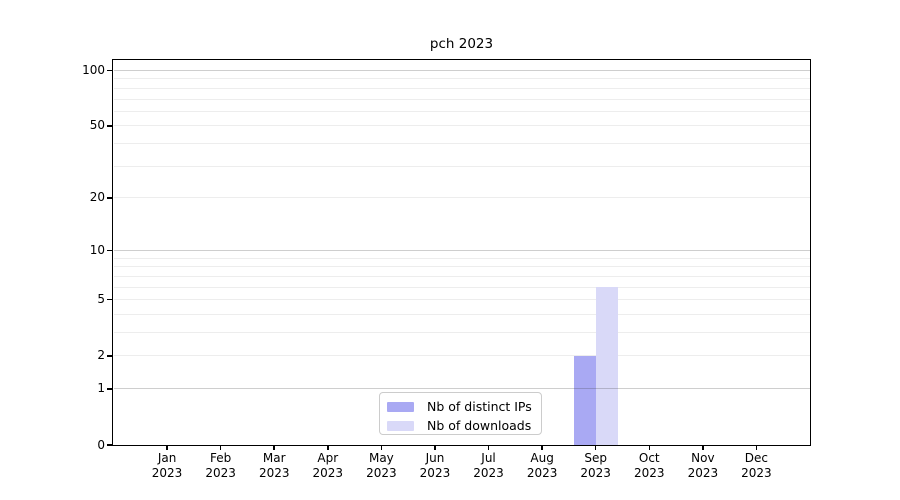  I want to click on x-tick-month: May, so click(381, 458).